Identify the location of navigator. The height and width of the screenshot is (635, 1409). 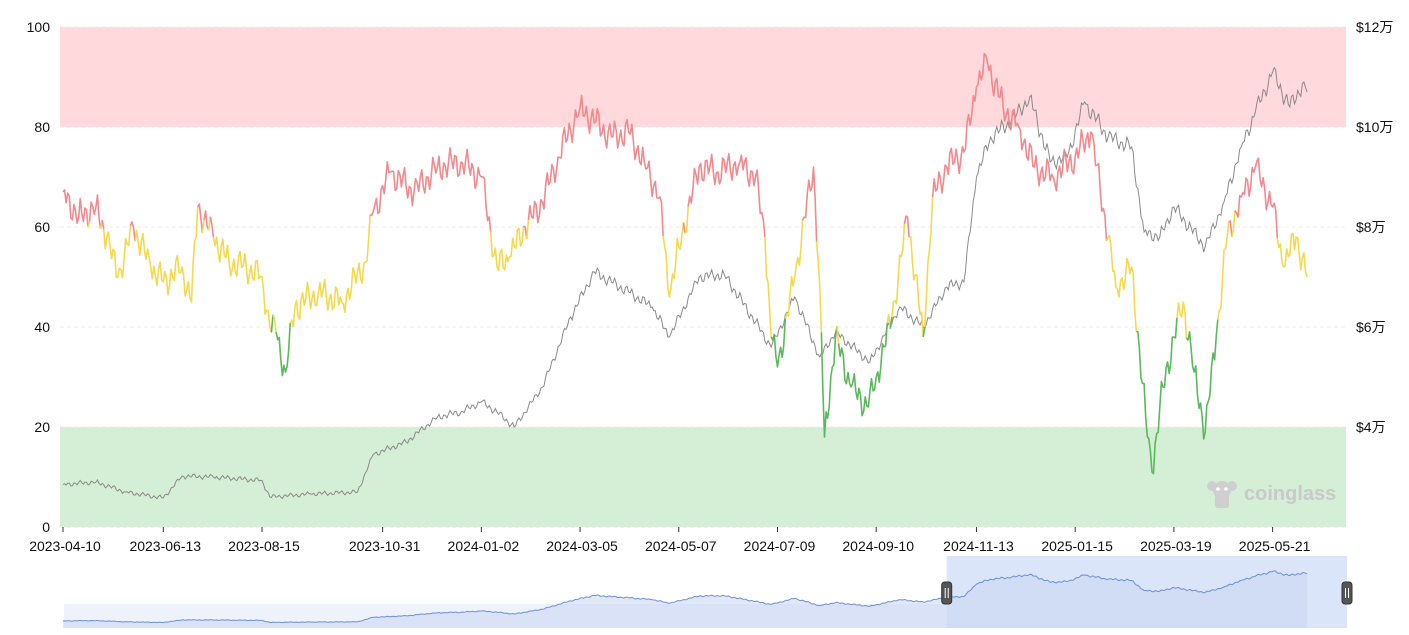
(707, 592).